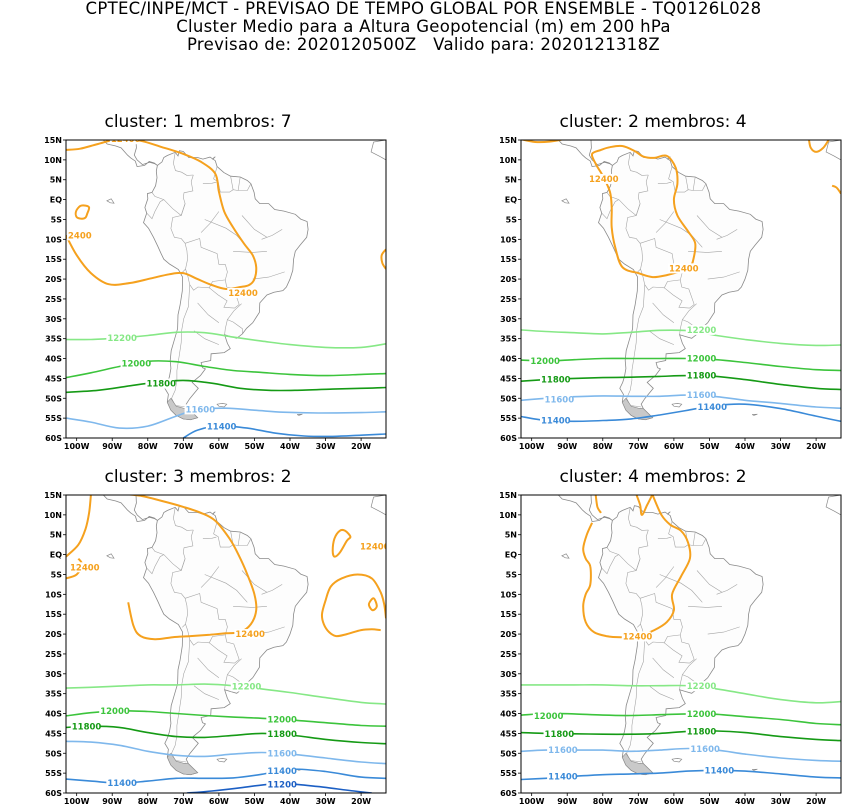 The width and height of the screenshot is (847, 812). What do you see at coordinates (512, 574) in the screenshot?
I see `latitude-tick-label: 5S` at bounding box center [512, 574].